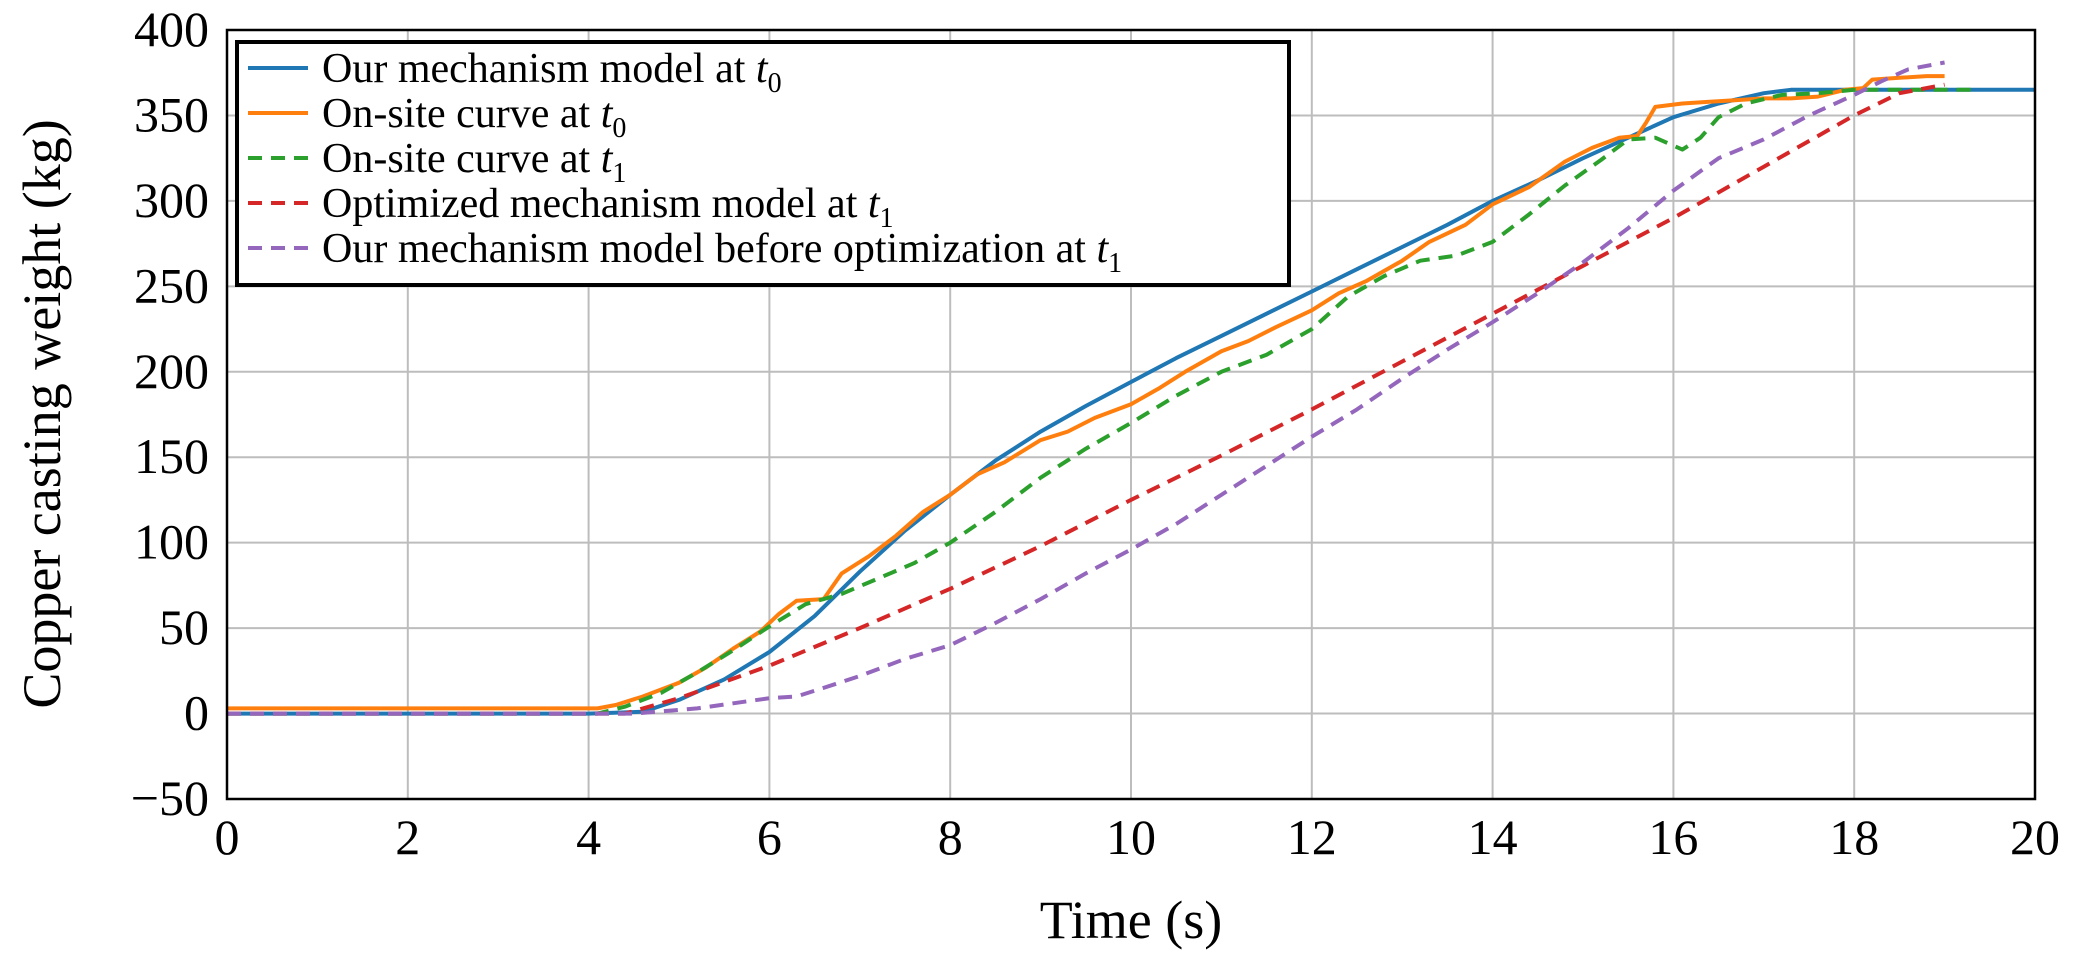 The width and height of the screenshot is (2079, 958). I want to click on x-tick-label: 0, so click(227, 837).